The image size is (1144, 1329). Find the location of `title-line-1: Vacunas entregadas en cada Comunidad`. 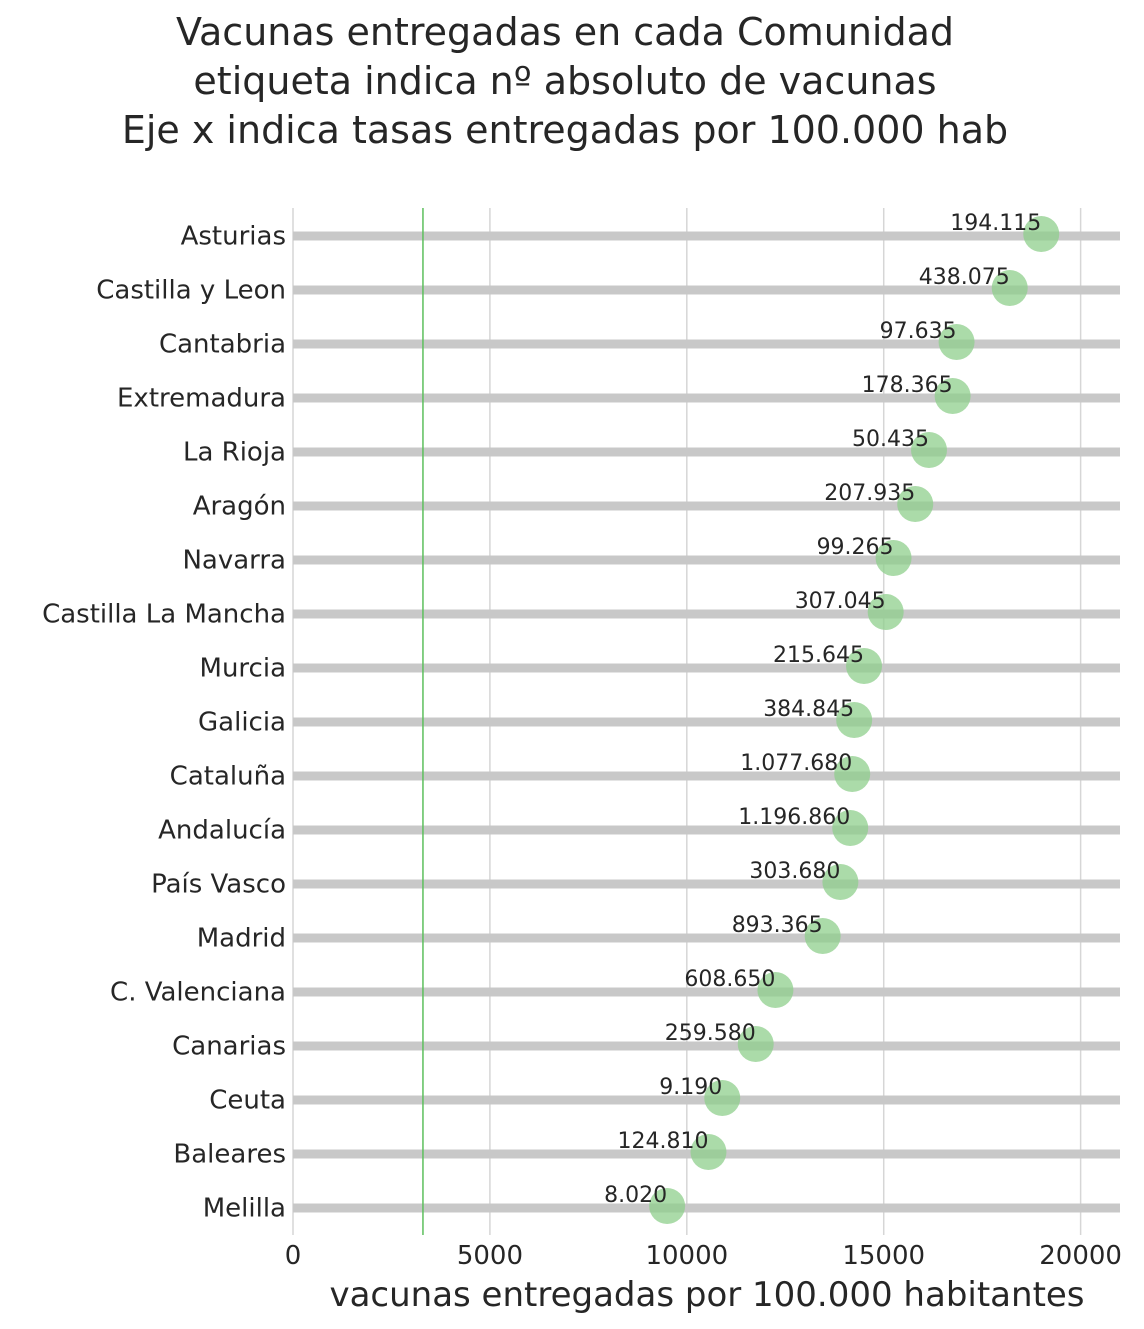

title-line-1: Vacunas entregadas en cada Comunidad is located at coordinates (565, 32).